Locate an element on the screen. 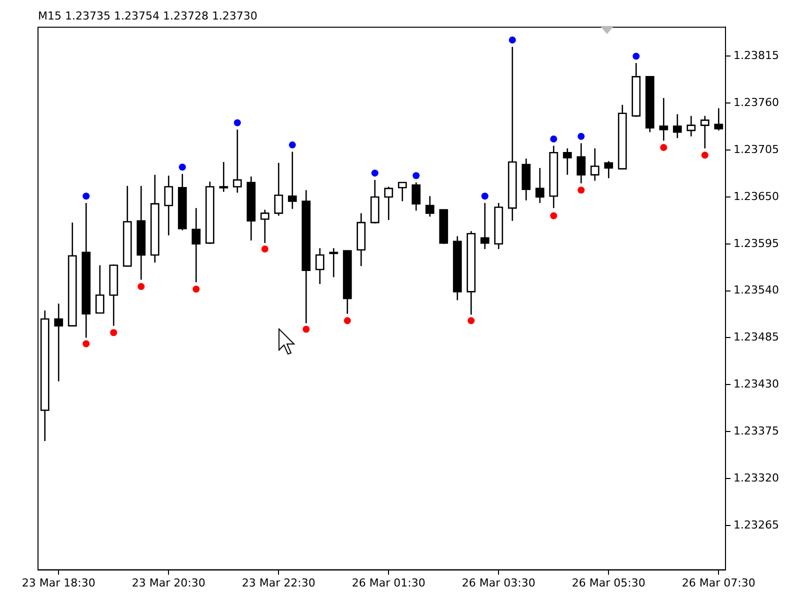 Image resolution: width=800 pixels, height=600 pixels. y-tick-label: 1.23815 is located at coordinates (757, 55).